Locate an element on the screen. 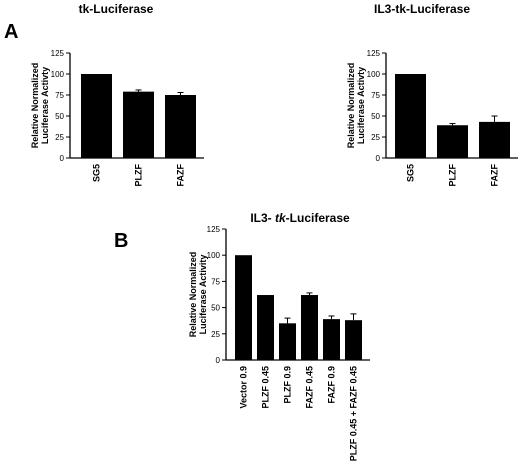 Image resolution: width=520 pixels, height=471 pixels. y-axis-label: Relative NormalizedLuciferase Activity is located at coordinates (198, 295).